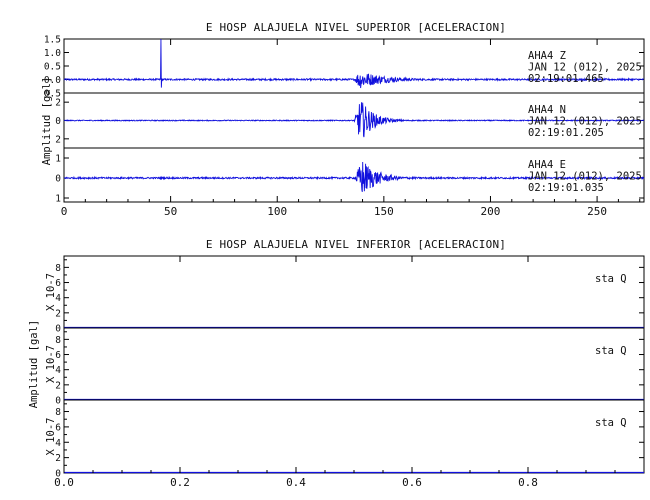 The width and height of the screenshot is (650, 500). I want to click on y-tick-label: 1.5, so click(52, 40).